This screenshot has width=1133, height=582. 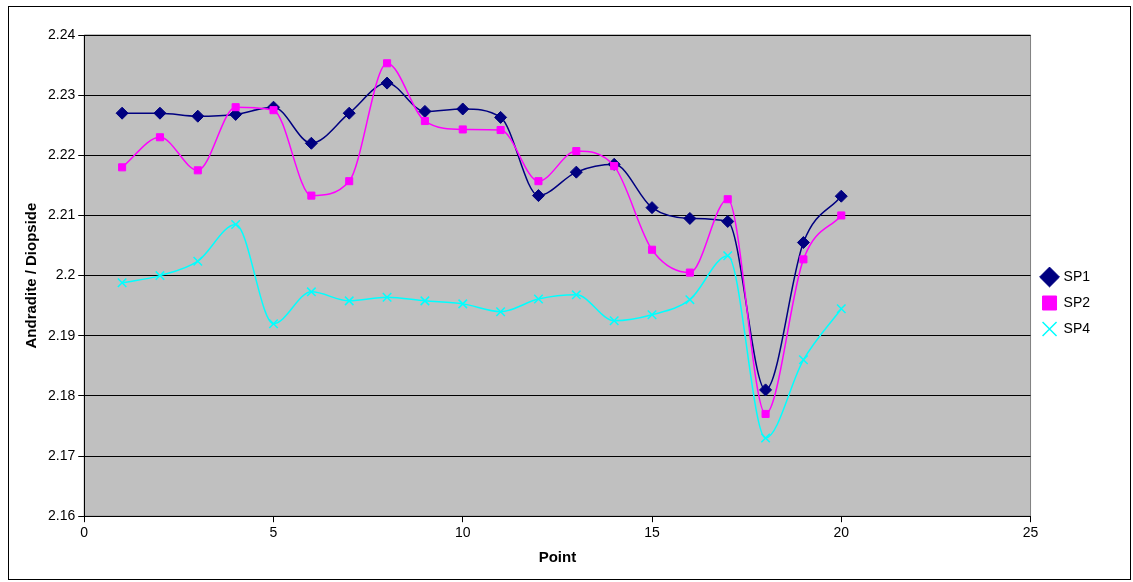 What do you see at coordinates (1077, 275) in the screenshot?
I see `legend-label: SP1` at bounding box center [1077, 275].